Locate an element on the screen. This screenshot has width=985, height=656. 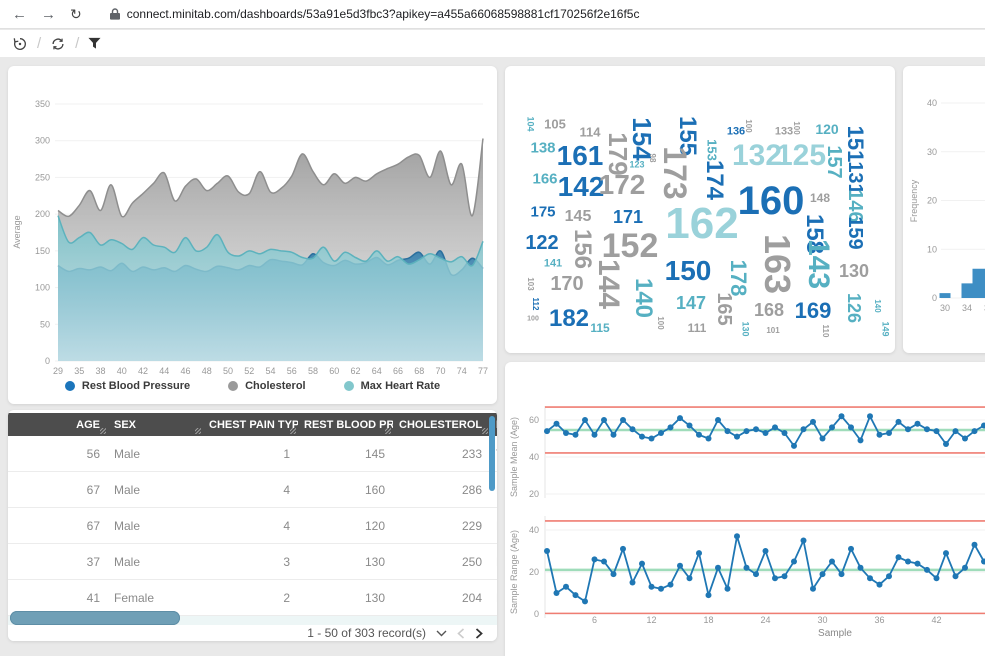
word-cloud-number: 165 is located at coordinates (724, 309).